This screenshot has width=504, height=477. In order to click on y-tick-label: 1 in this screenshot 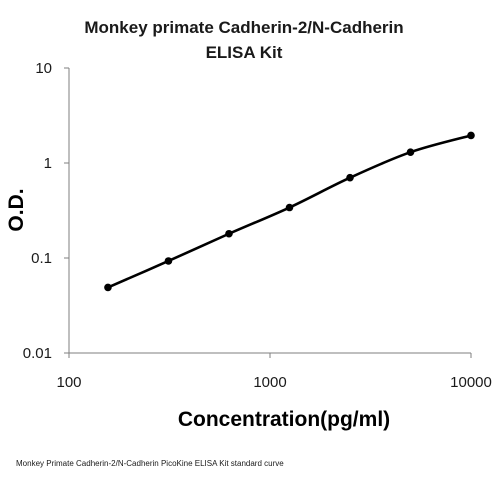, I will do `click(48, 163)`.